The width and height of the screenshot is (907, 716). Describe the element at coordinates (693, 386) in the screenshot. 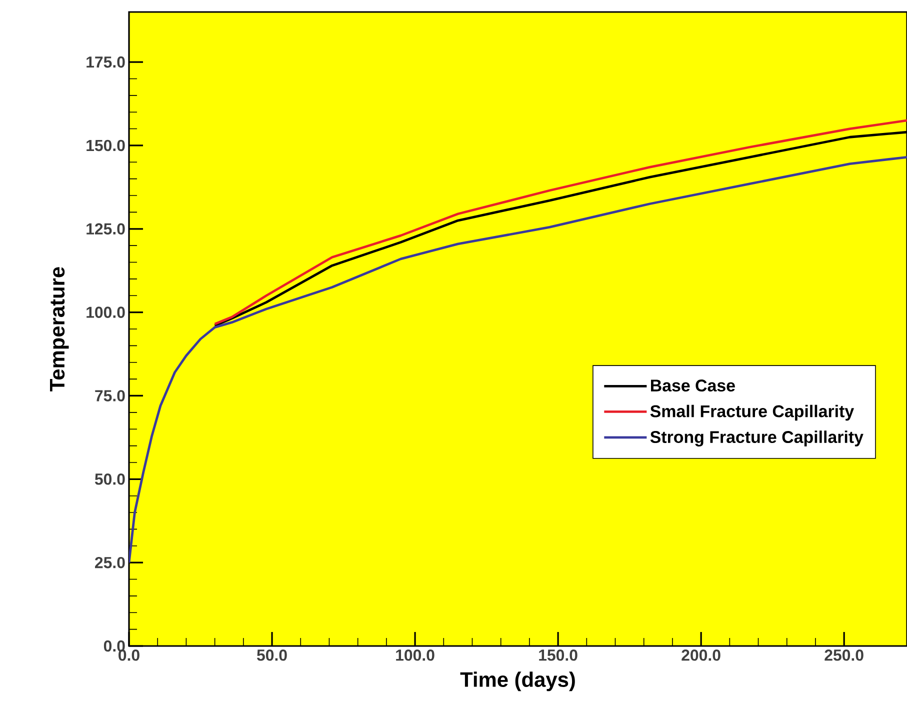

I see `legend-label: Base Case` at that location.